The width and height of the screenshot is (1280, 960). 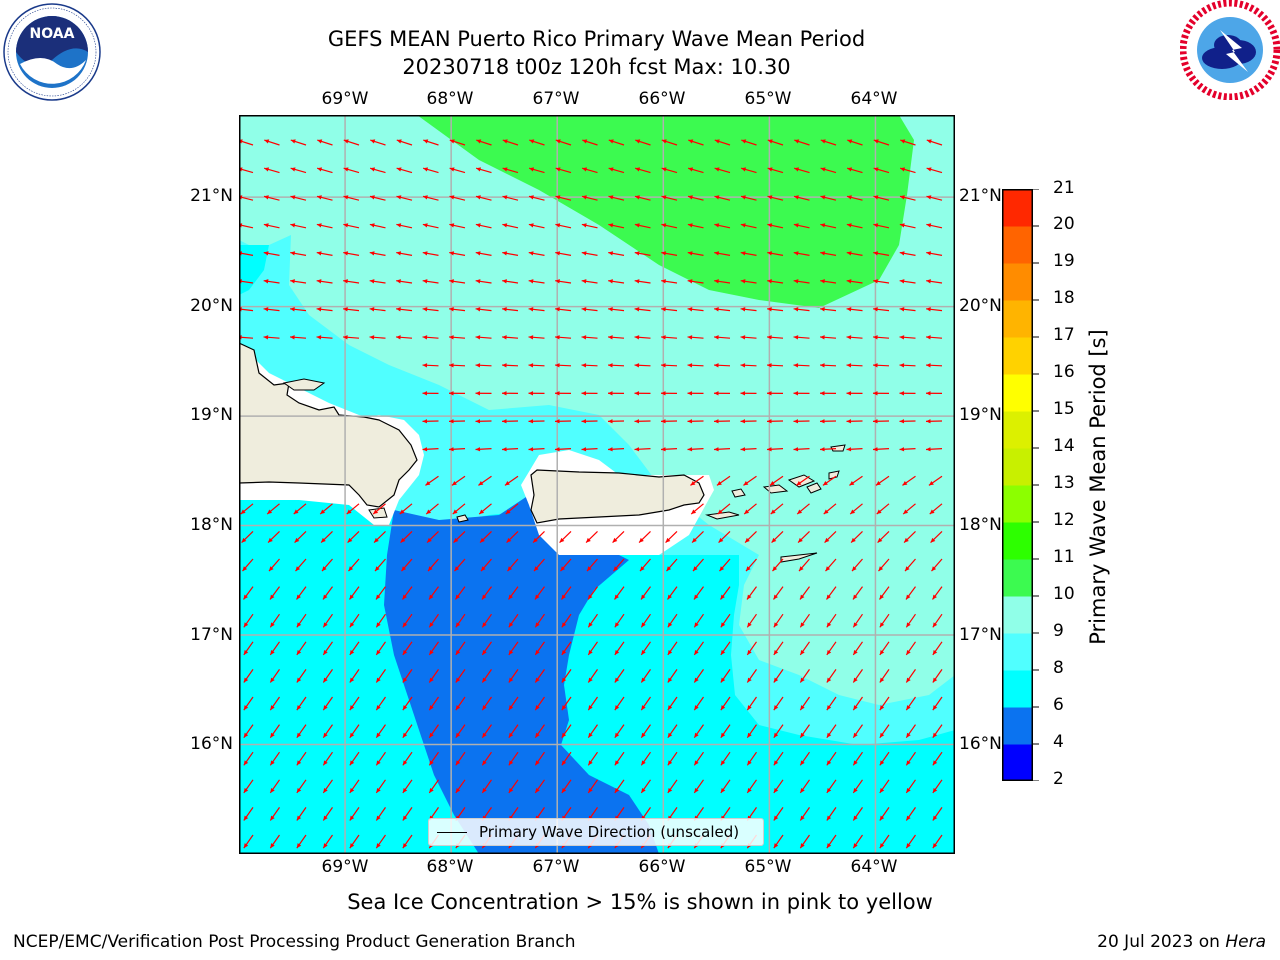 I want to click on footer-date-text: 20 Jul 2023 on, so click(x=1161, y=942).